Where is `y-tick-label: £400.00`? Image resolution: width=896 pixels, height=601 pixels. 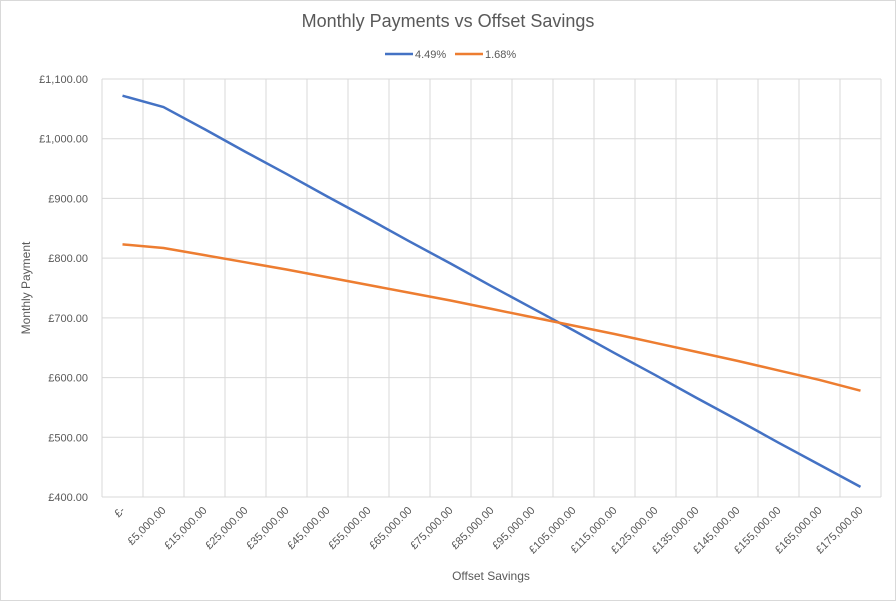 y-tick-label: £400.00 is located at coordinates (68, 498).